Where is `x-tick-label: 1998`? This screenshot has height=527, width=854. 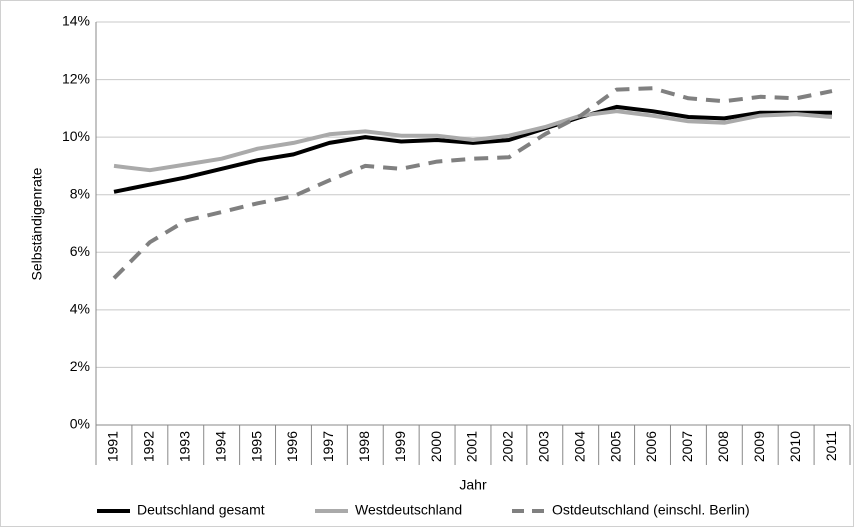
x-tick-label: 1998 is located at coordinates (364, 446).